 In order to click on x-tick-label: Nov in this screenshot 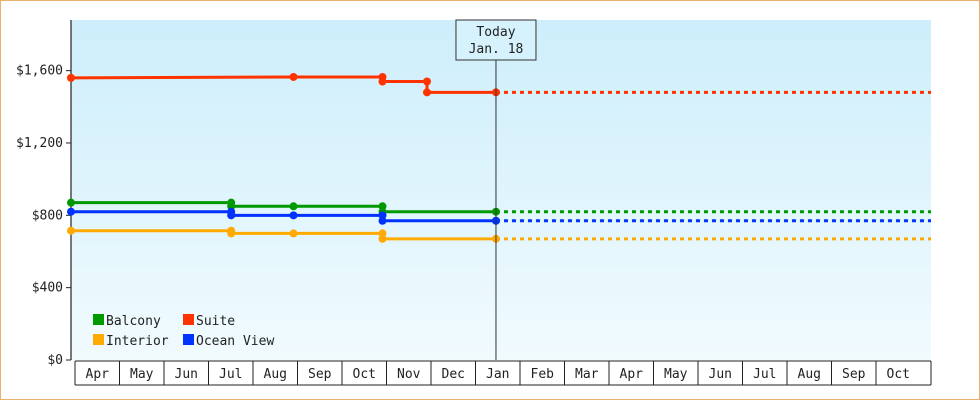, I will do `click(409, 374)`.